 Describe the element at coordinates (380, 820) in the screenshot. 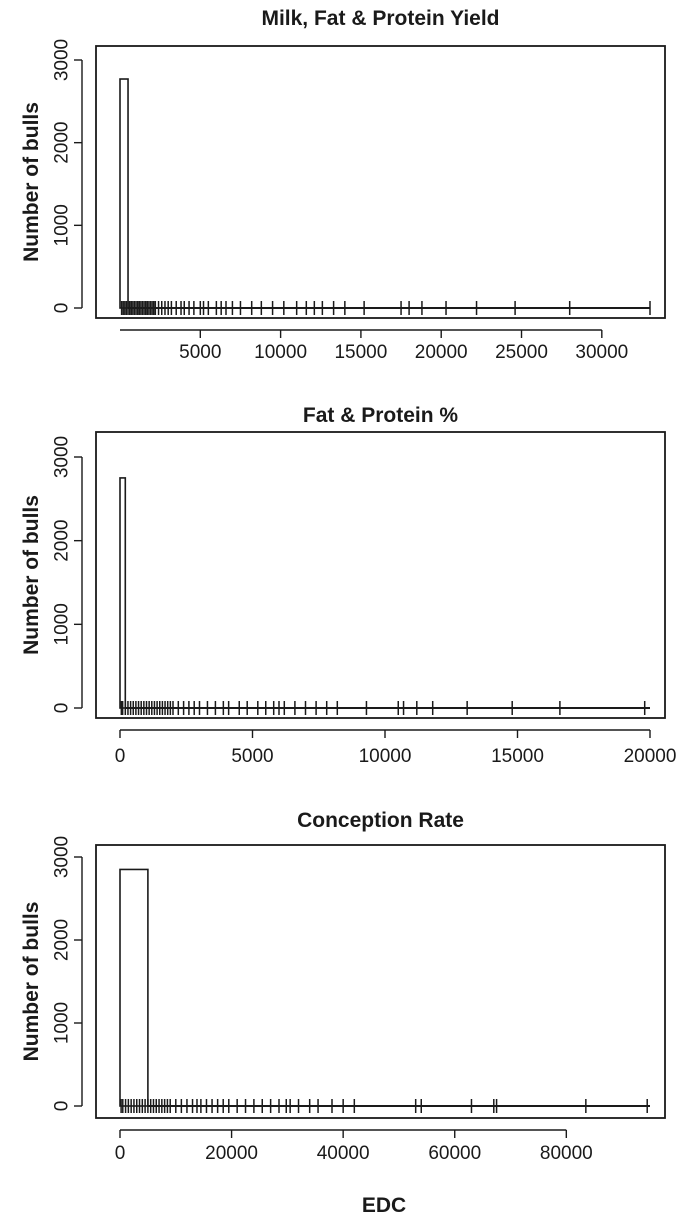

I see `chart-title: Conception Rate` at that location.